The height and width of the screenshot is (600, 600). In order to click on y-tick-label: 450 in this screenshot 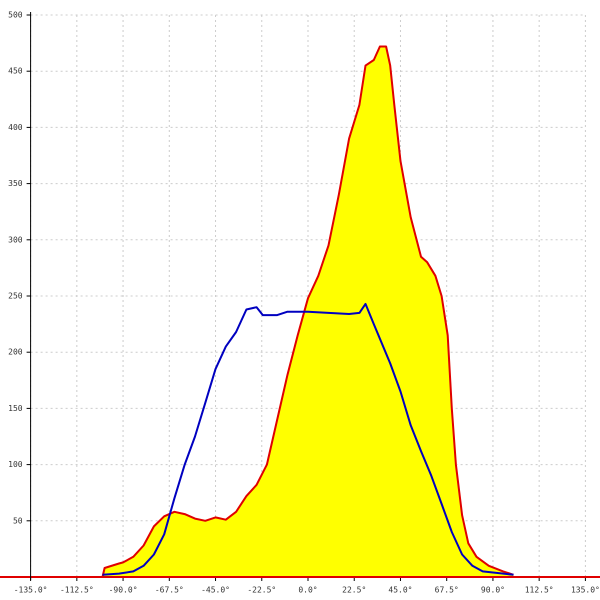, I will do `click(15, 71)`.